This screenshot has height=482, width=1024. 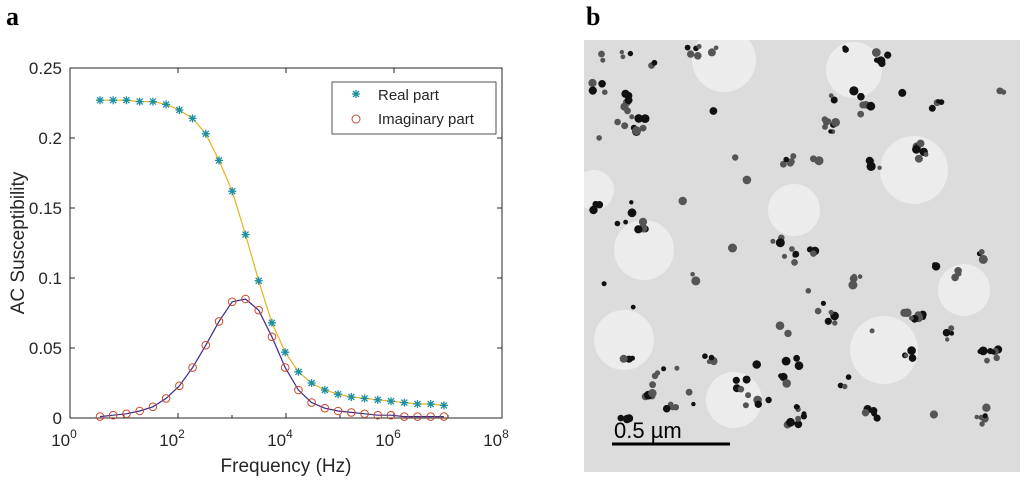 What do you see at coordinates (648, 430) in the screenshot?
I see `scale-bar-label: 0.5 µm` at bounding box center [648, 430].